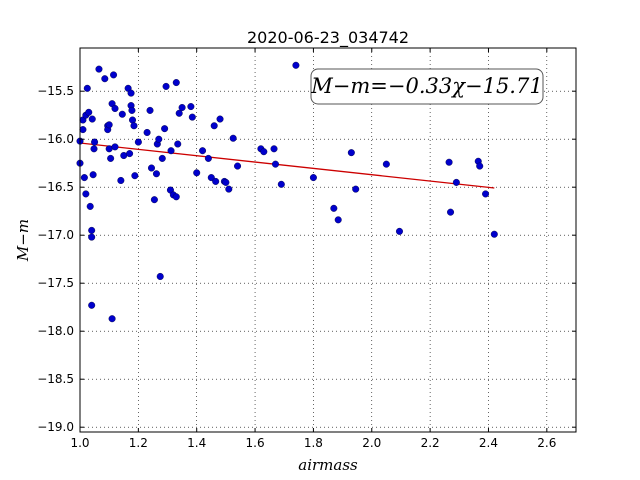 The width and height of the screenshot is (640, 480). I want to click on equation-box, so click(427, 86).